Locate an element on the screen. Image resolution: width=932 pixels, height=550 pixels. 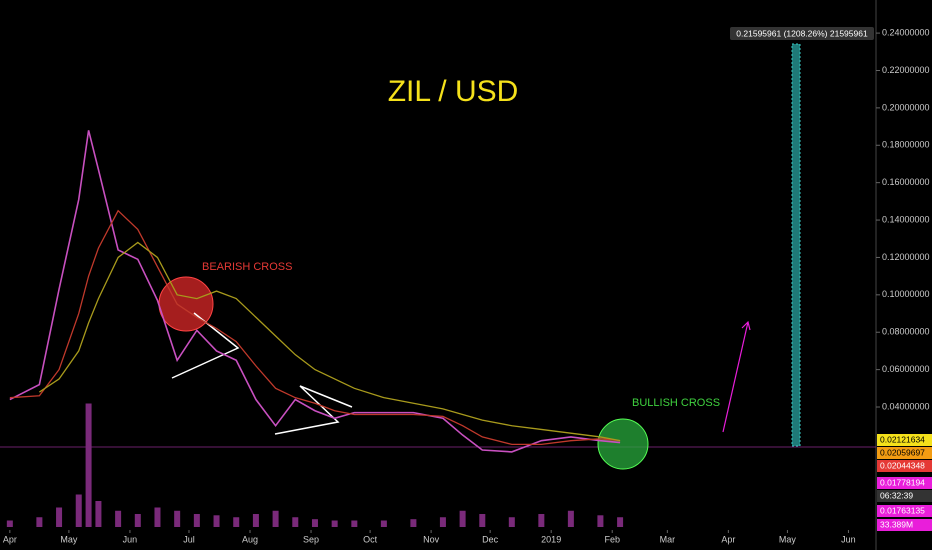
bullish-circle is located at coordinates (623, 444).